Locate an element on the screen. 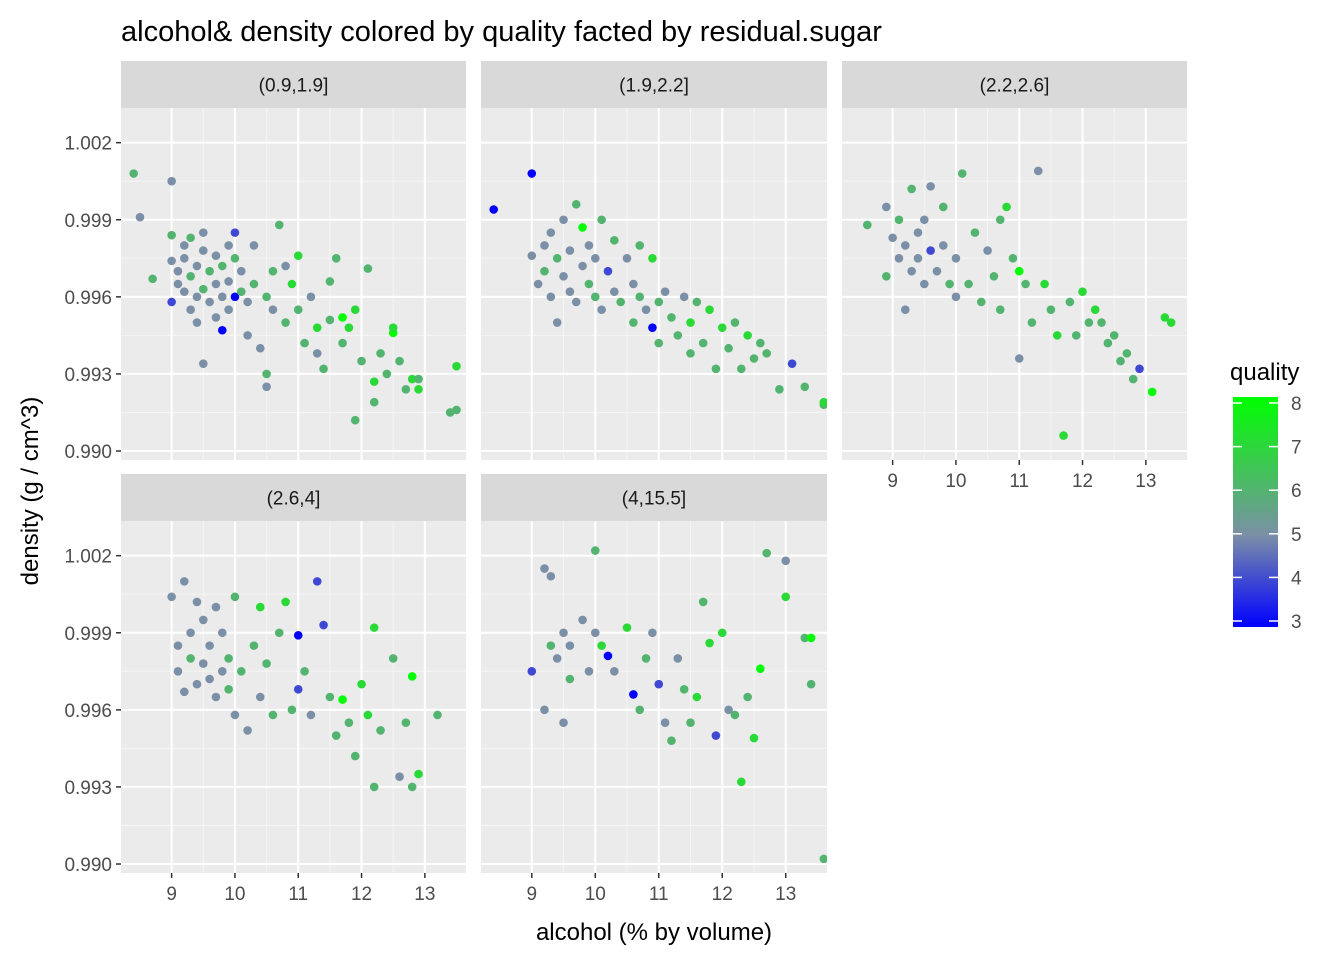 Image resolution: width=1344 pixels, height=960 pixels. x-tick-label: 9 is located at coordinates (531, 894).